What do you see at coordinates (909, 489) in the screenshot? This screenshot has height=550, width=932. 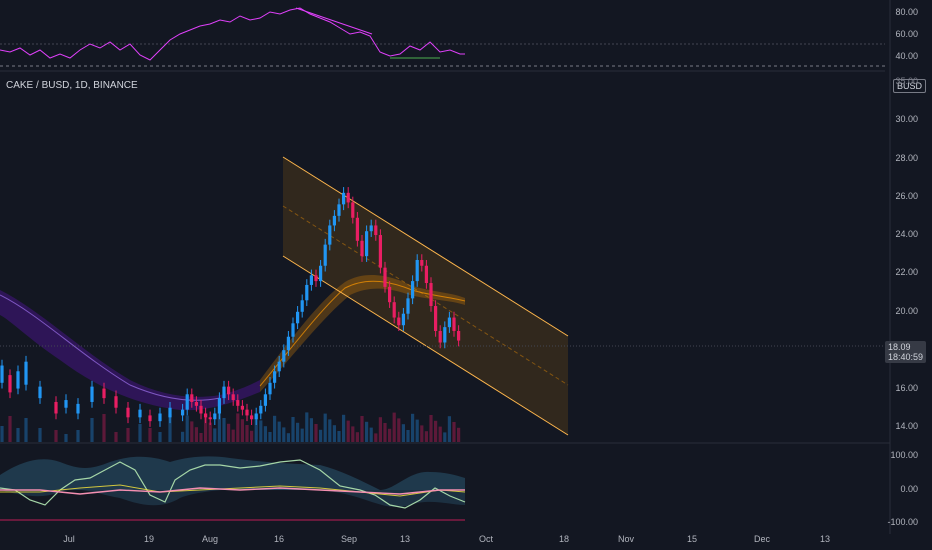 I see `oscillator-axis-label: 0.00` at bounding box center [909, 489].